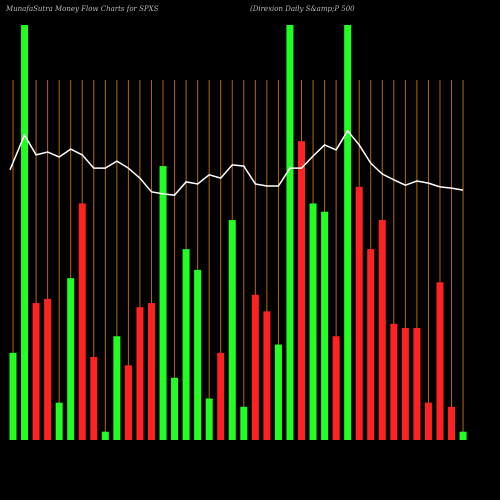  I want to click on money-flow-line, so click(236, 162).